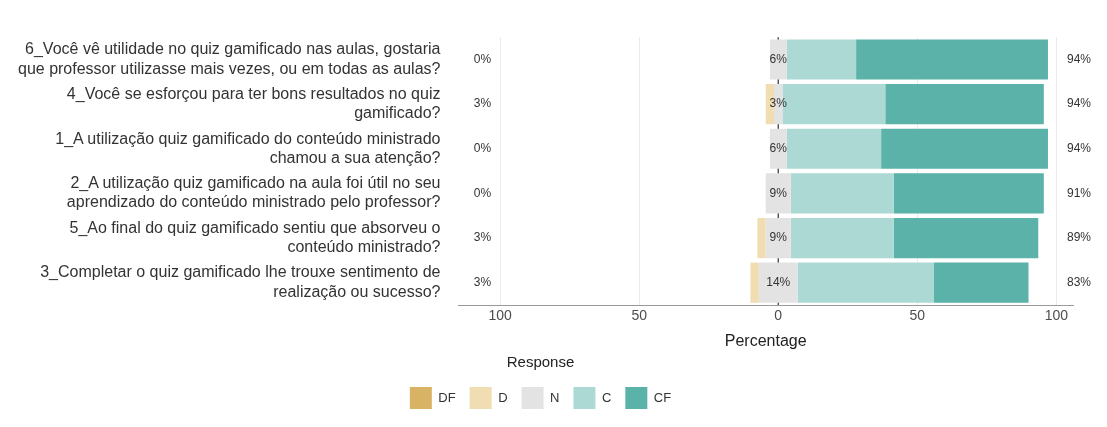 The image size is (1107, 427). Describe the element at coordinates (447, 397) in the screenshot. I see `legend-label: DF` at that location.